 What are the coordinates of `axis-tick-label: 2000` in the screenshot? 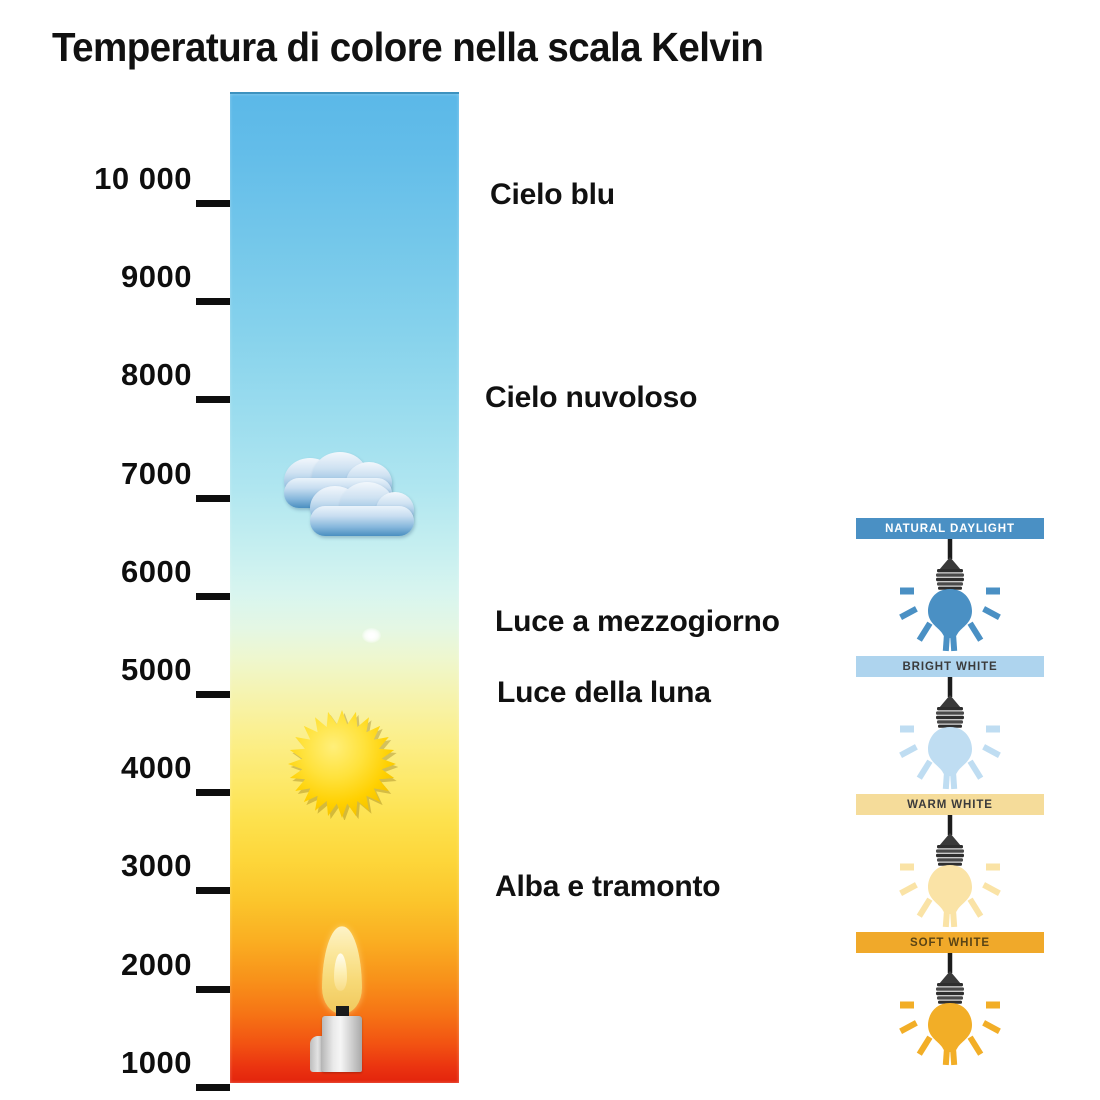 It's located at (156, 964).